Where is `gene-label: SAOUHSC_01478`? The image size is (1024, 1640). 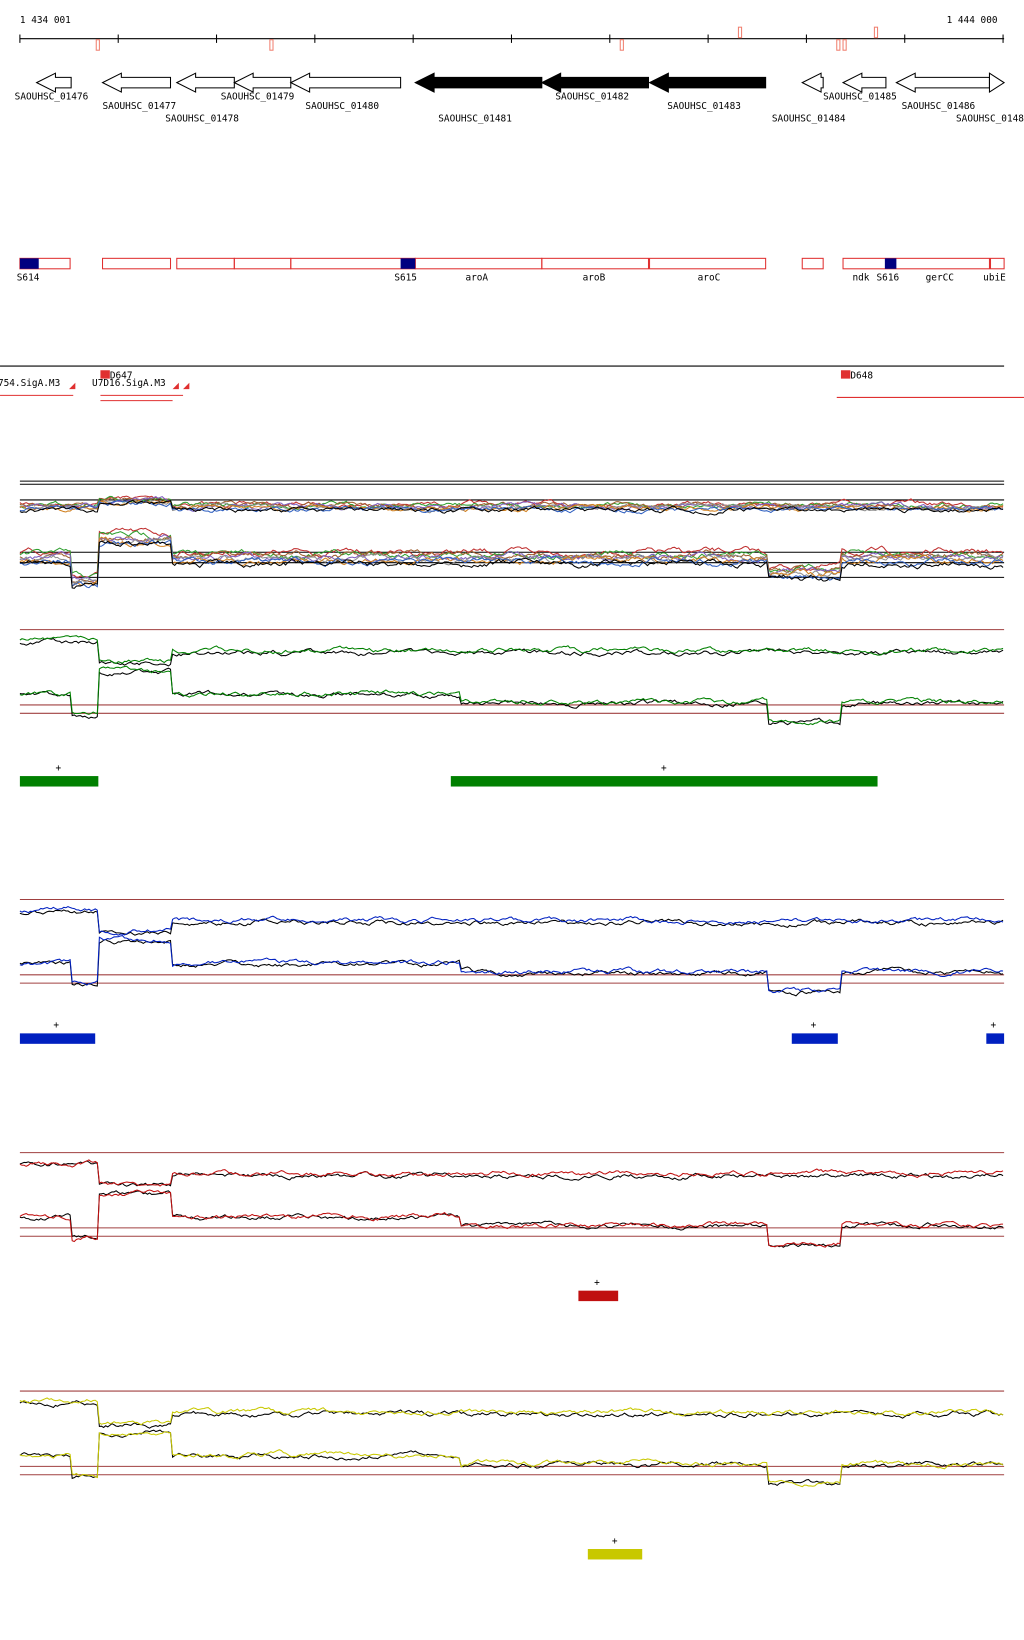 gene-label: SAOUHSC_01478 is located at coordinates (202, 118).